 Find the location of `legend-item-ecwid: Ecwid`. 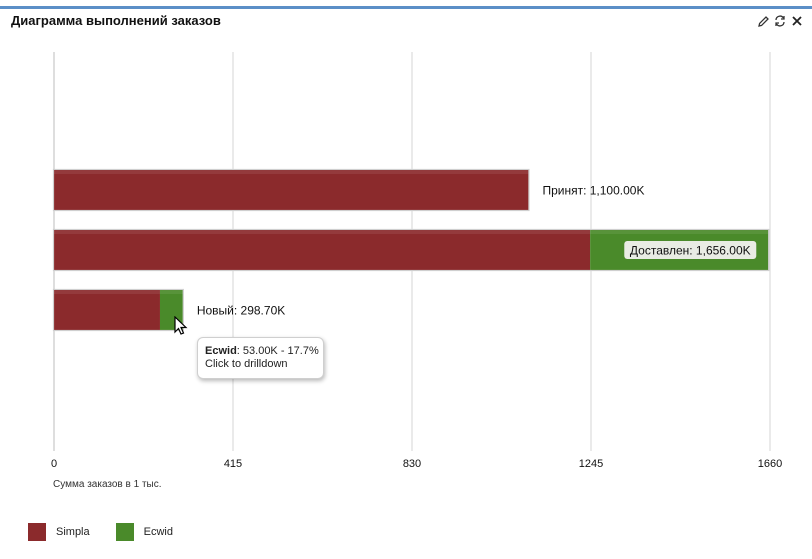

legend-item-ecwid: Ecwid is located at coordinates (144, 532).